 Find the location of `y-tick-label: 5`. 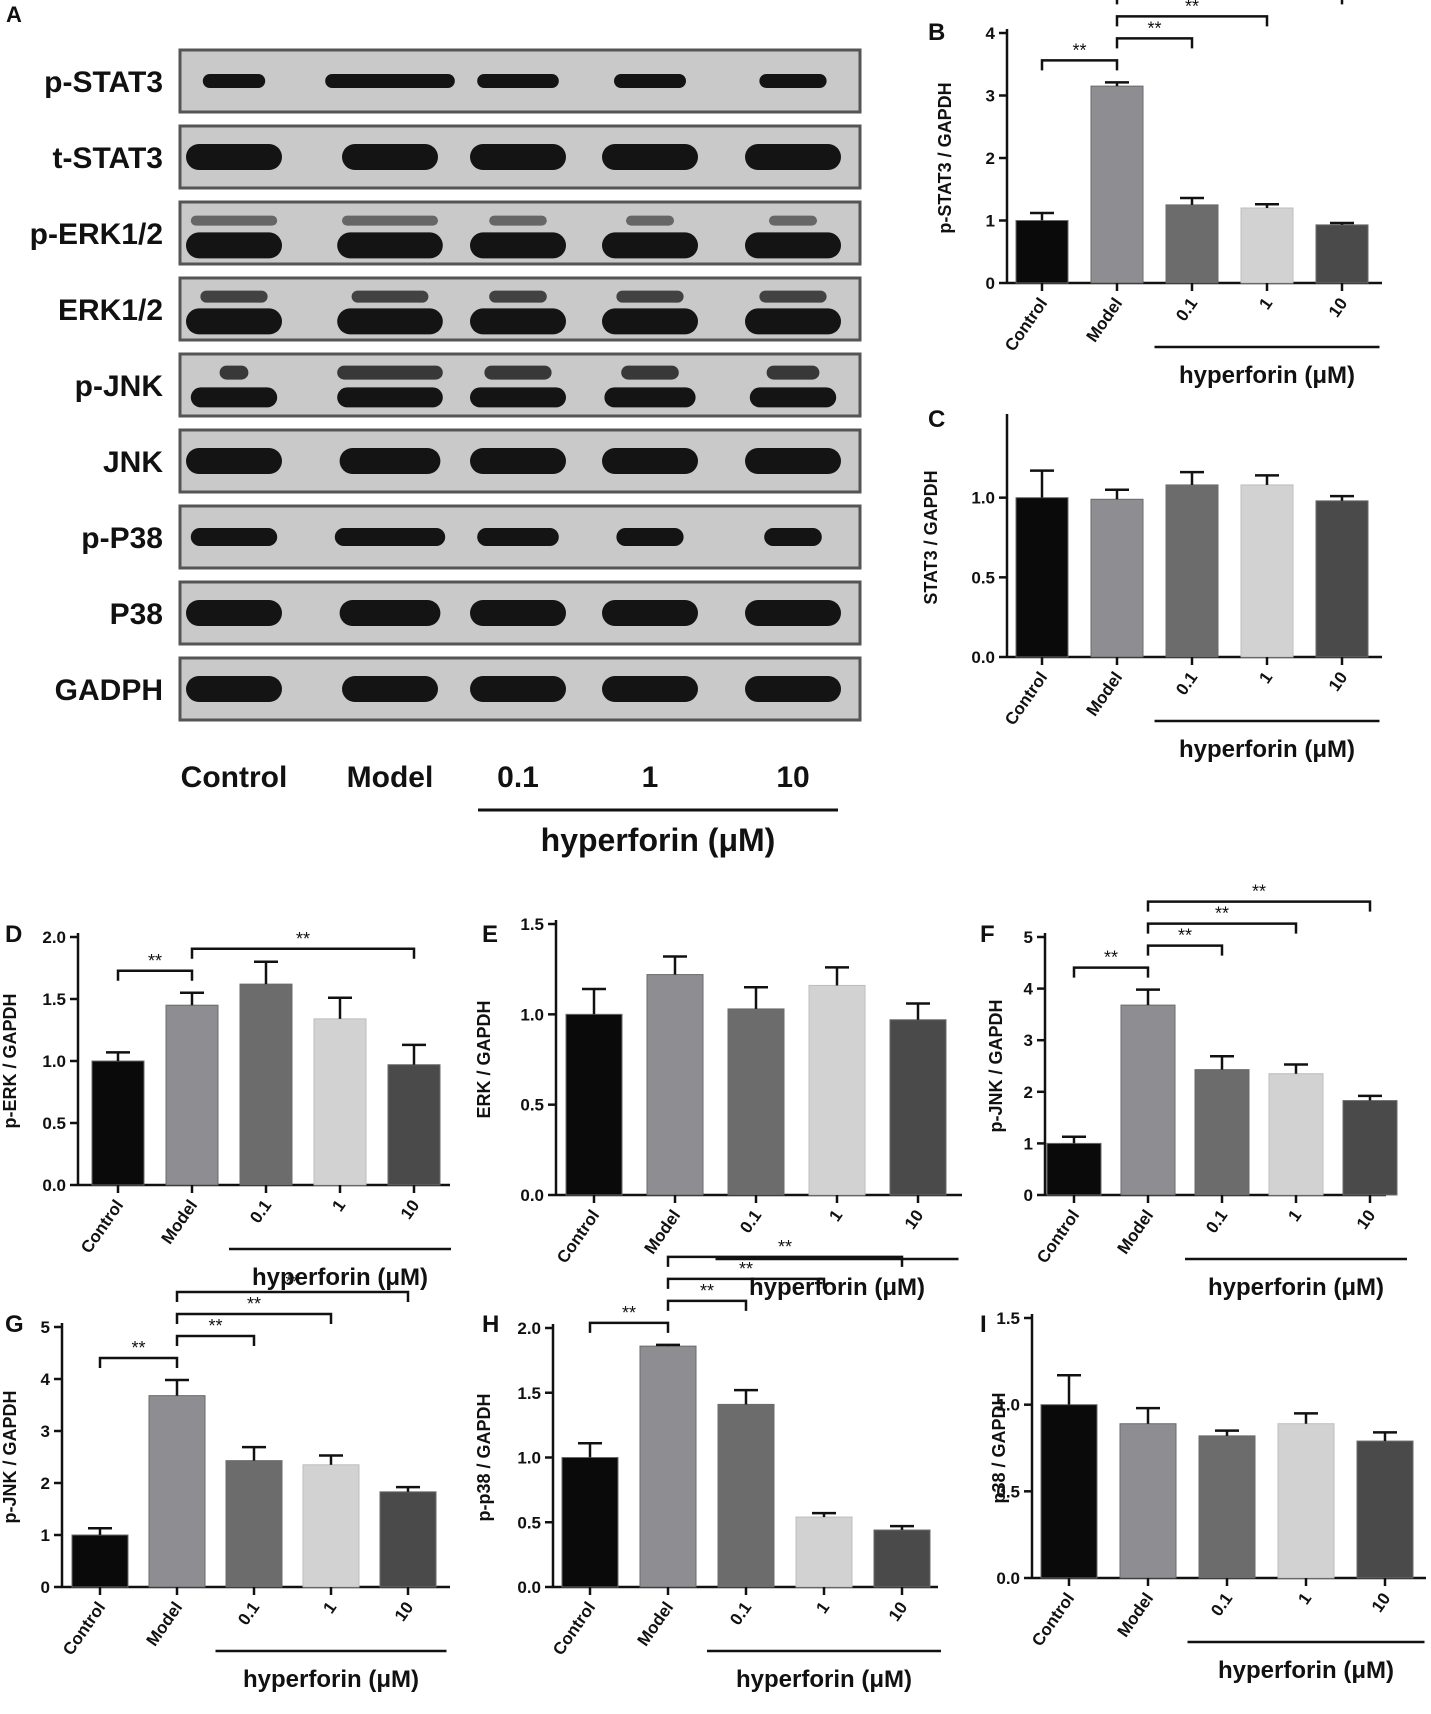

y-tick-label: 5 is located at coordinates (1028, 937).